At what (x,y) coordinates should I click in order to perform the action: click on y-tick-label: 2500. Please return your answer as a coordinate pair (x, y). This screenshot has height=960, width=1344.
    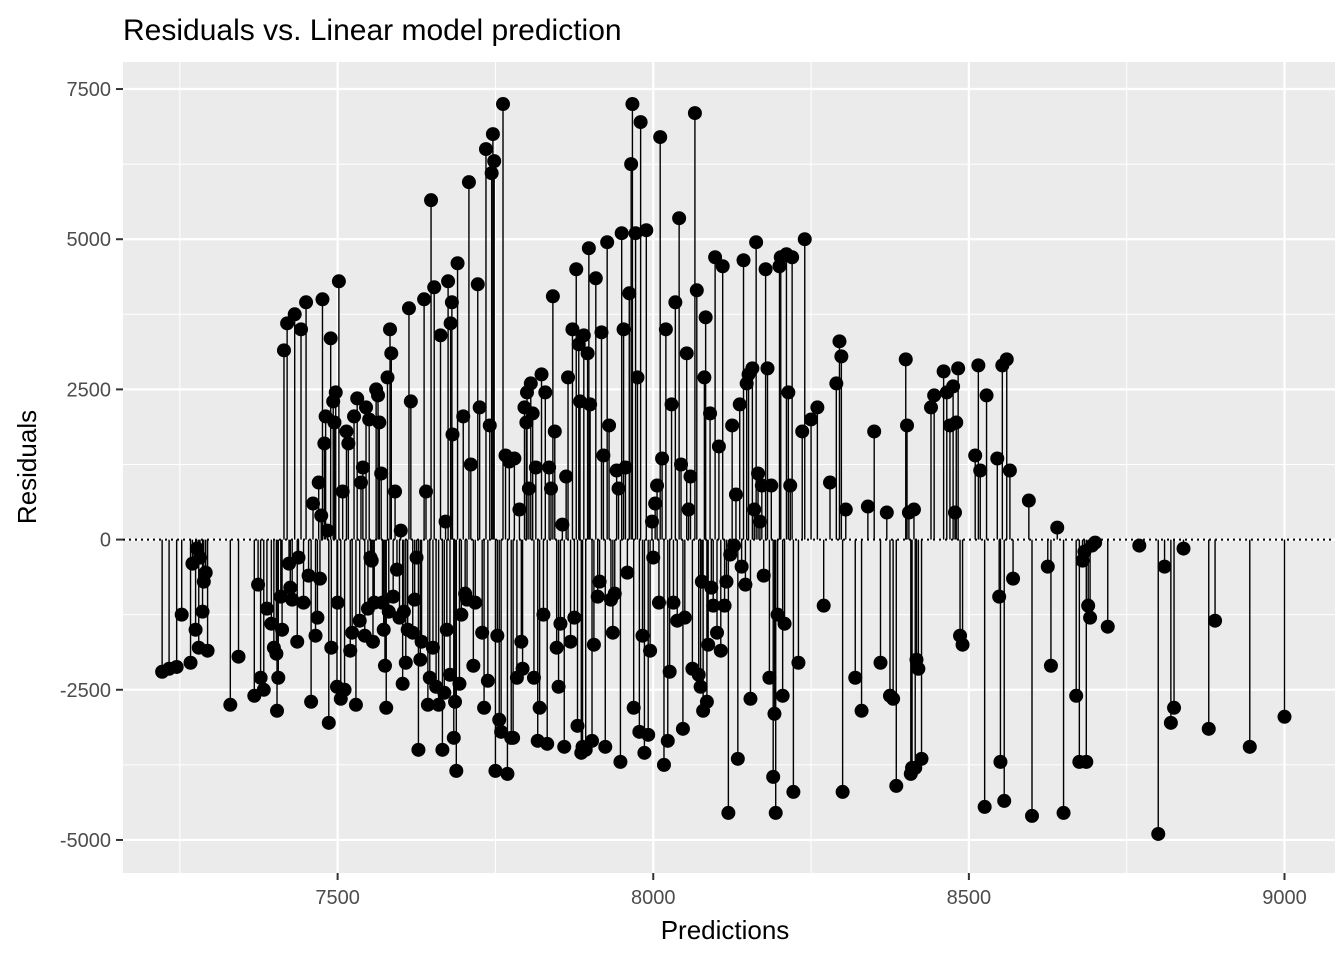
    Looking at the image, I should click on (89, 390).